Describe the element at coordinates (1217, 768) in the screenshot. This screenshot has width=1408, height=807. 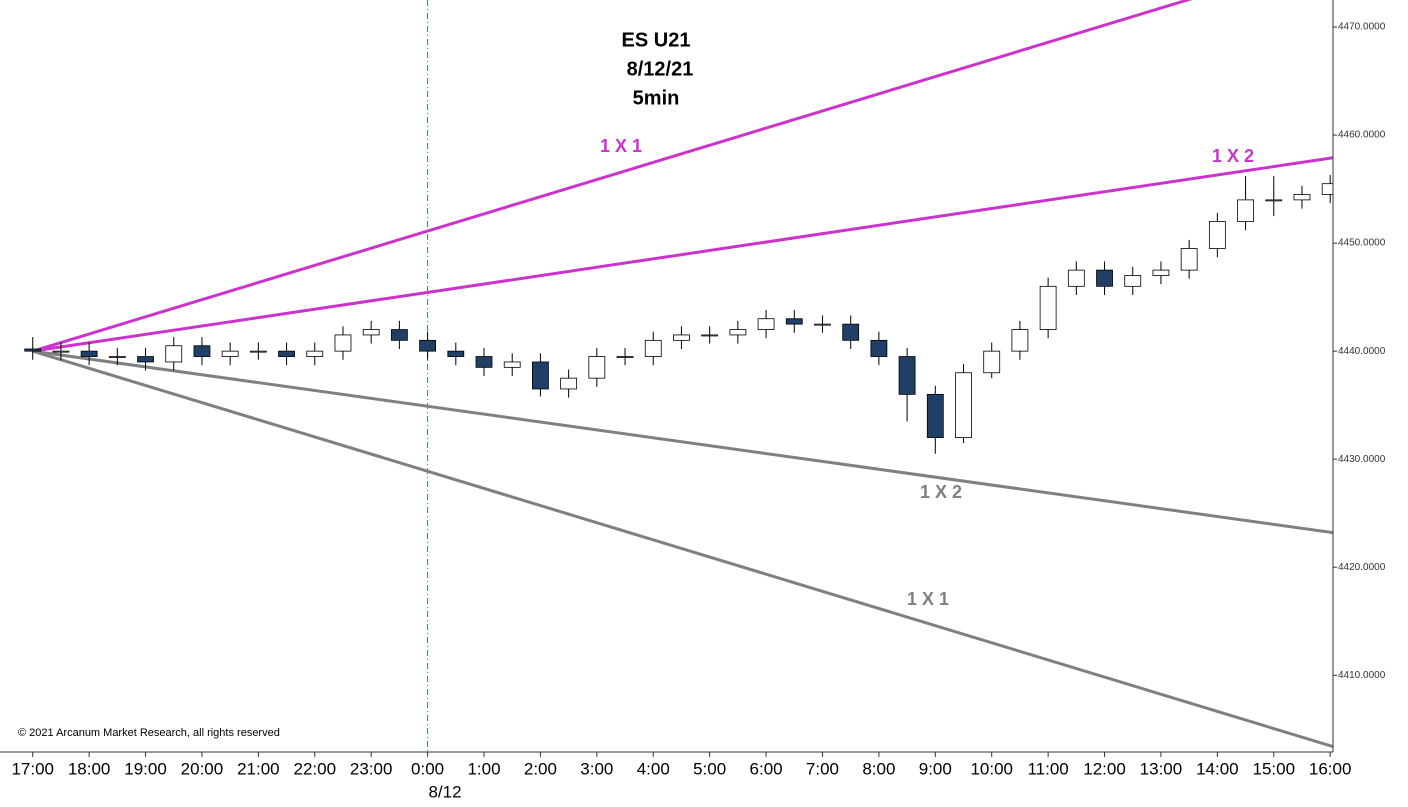
I see `x-tick-label: 14:00` at that location.